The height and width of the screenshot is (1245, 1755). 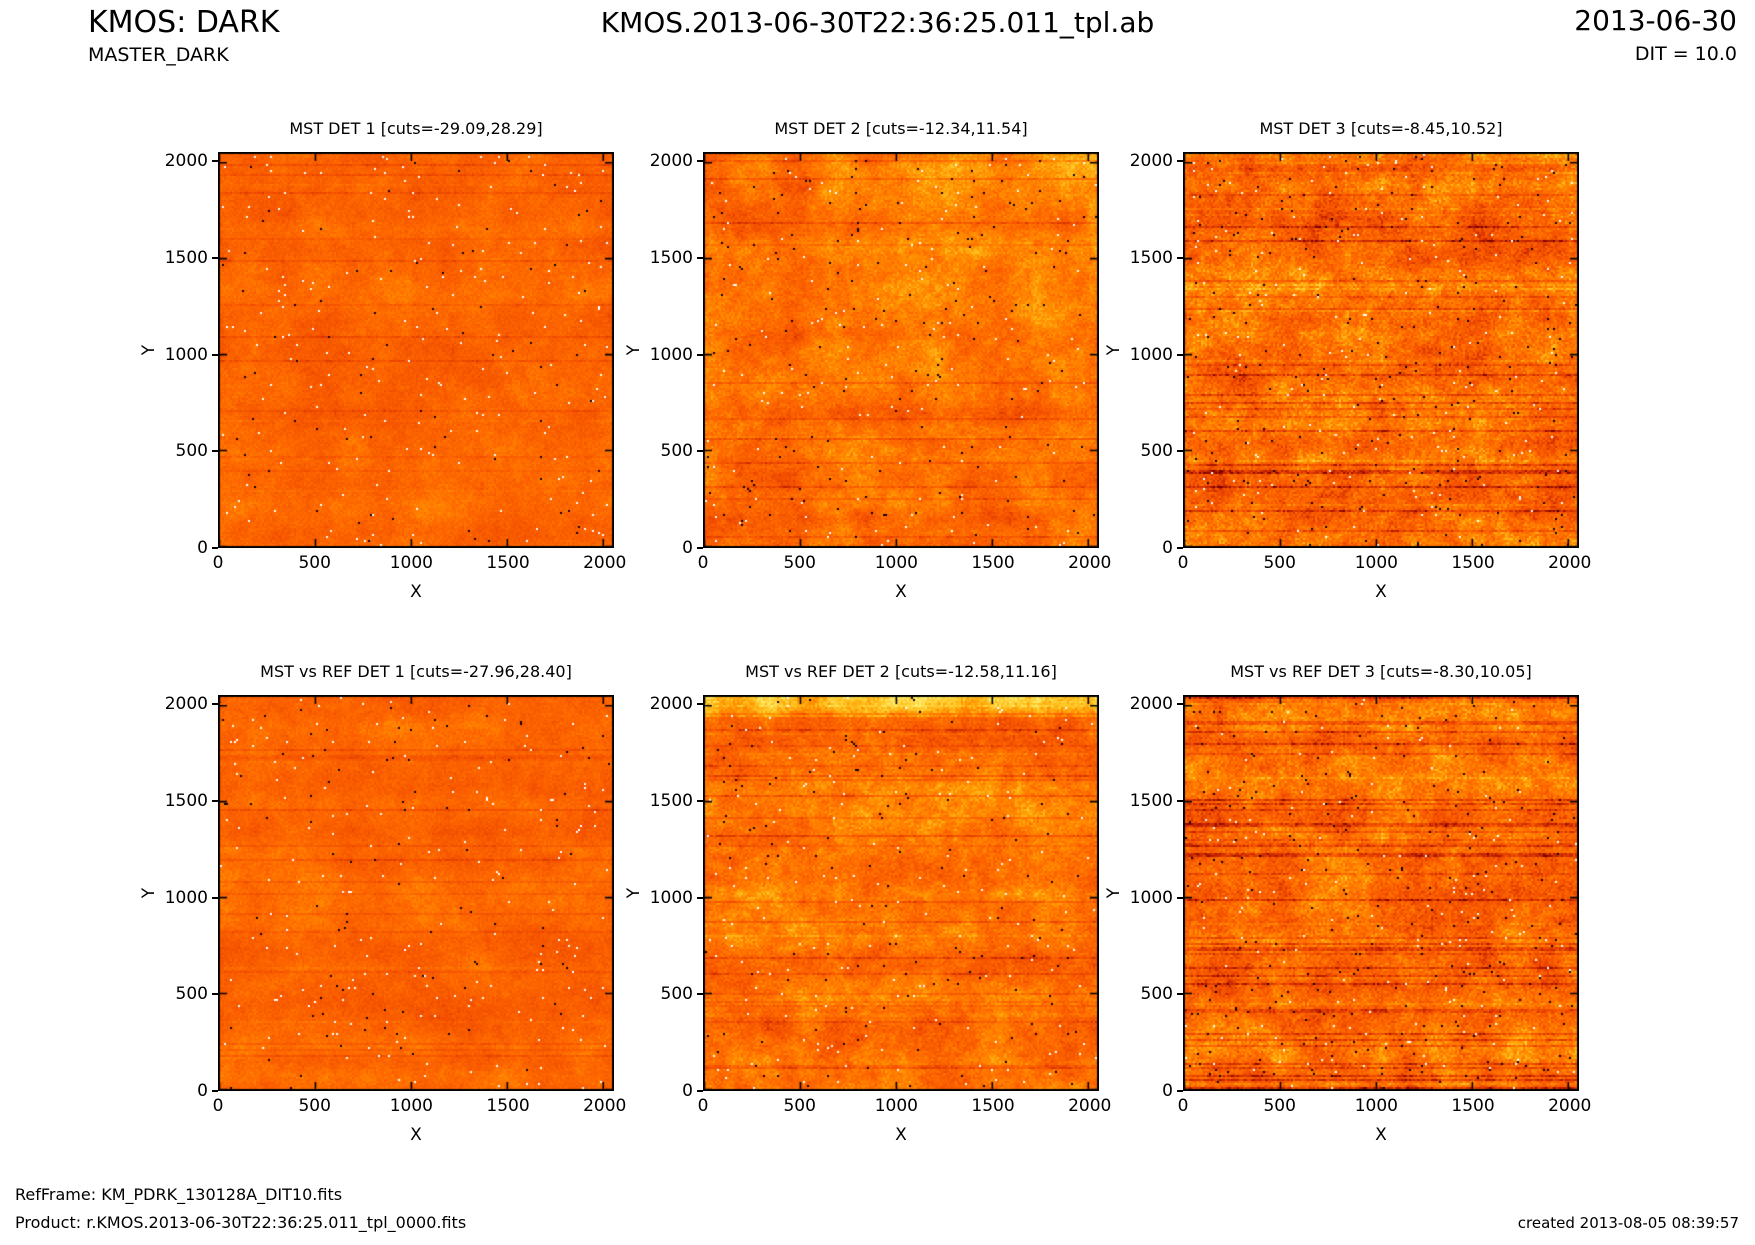 What do you see at coordinates (184, 22) in the screenshot?
I see `recipe-title: KMOS: DARK` at bounding box center [184, 22].